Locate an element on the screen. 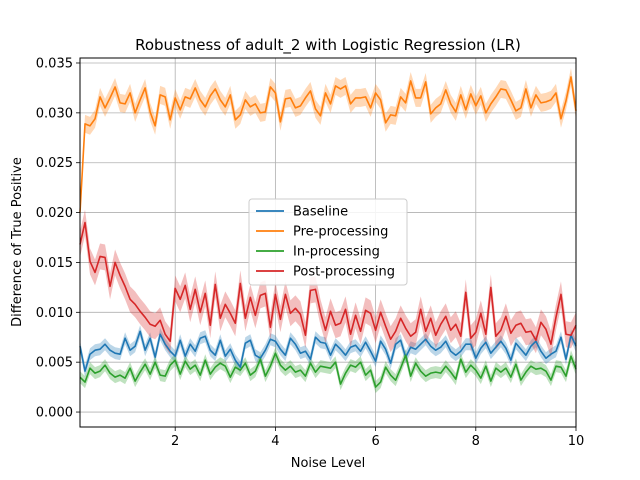 The height and width of the screenshot is (480, 640). legend-box is located at coordinates (328, 242).